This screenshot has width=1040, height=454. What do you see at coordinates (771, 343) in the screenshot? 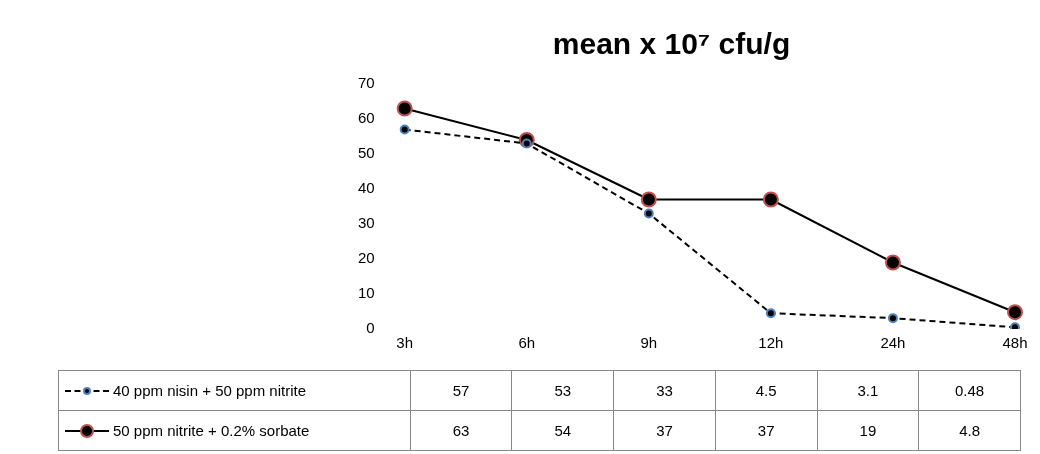
I see `x-tick-label: 12h` at bounding box center [771, 343].